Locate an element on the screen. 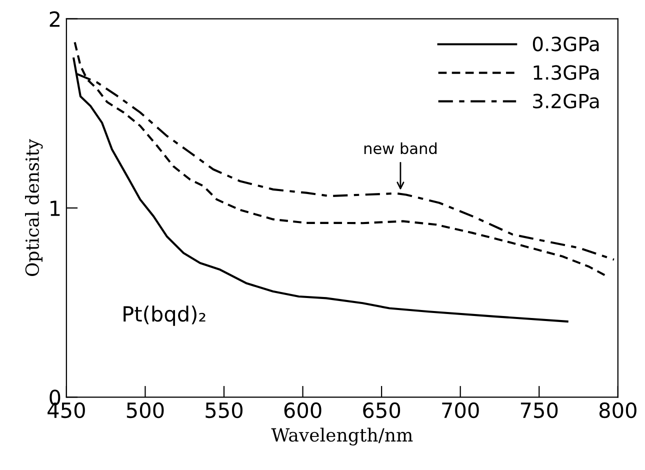  legend-label: 3.2GPa is located at coordinates (566, 101).